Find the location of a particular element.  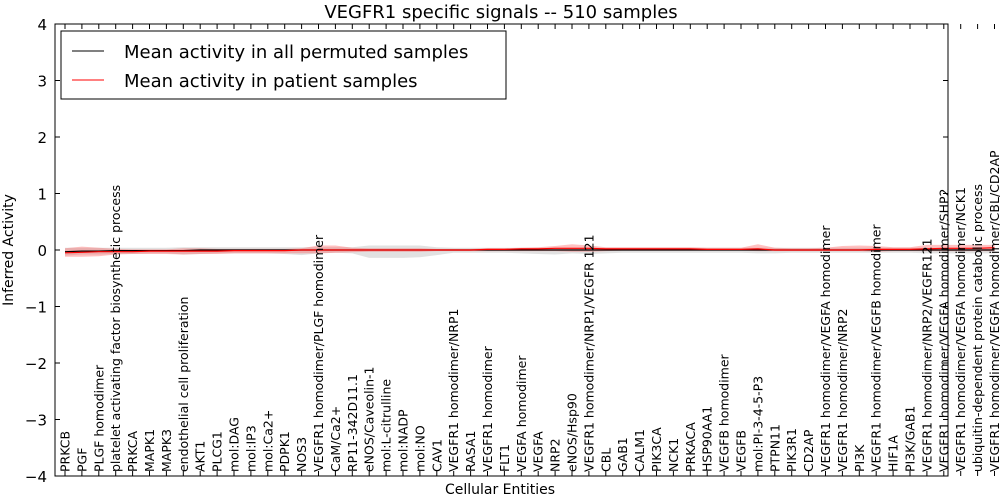

y-tick-label: −3 is located at coordinates (36, 421).